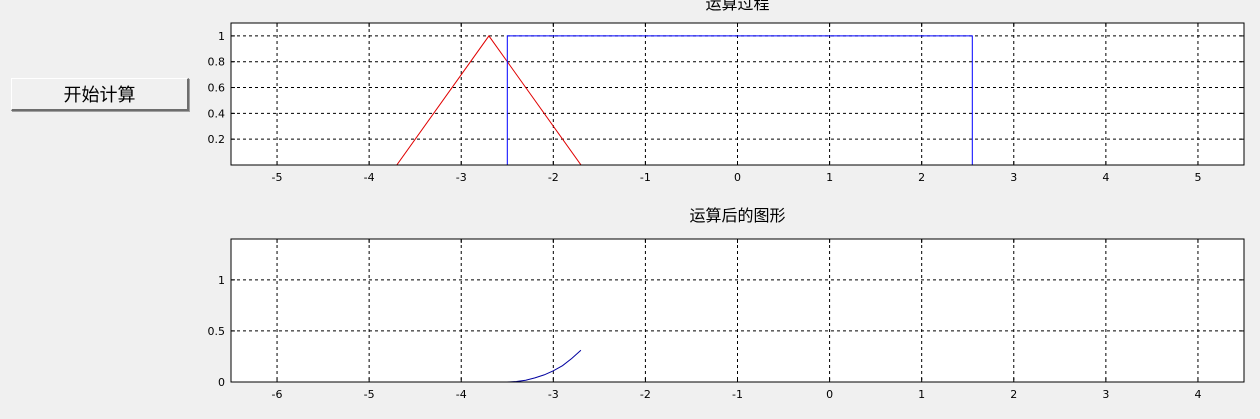 The width and height of the screenshot is (1260, 419). What do you see at coordinates (1197, 177) in the screenshot?
I see `x-tick-label: 5` at bounding box center [1197, 177].